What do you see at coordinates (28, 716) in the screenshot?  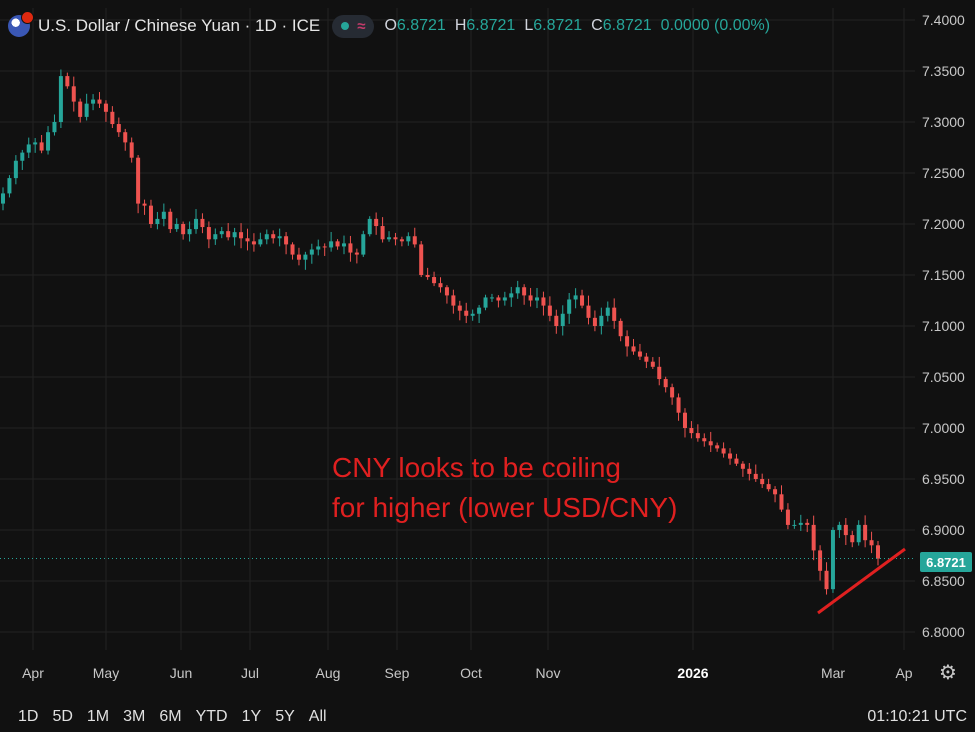 I see `timeframe-1d: 1D` at bounding box center [28, 716].